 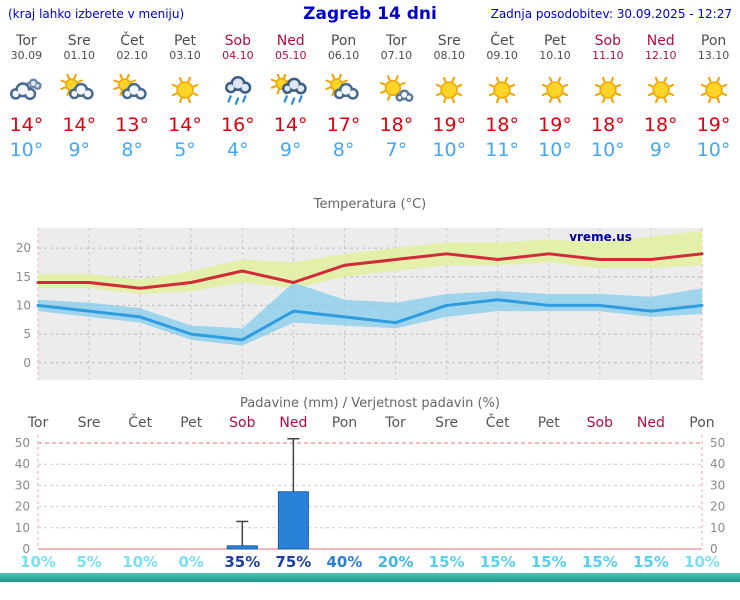 I want to click on temp-min: 10°, so click(x=608, y=150).